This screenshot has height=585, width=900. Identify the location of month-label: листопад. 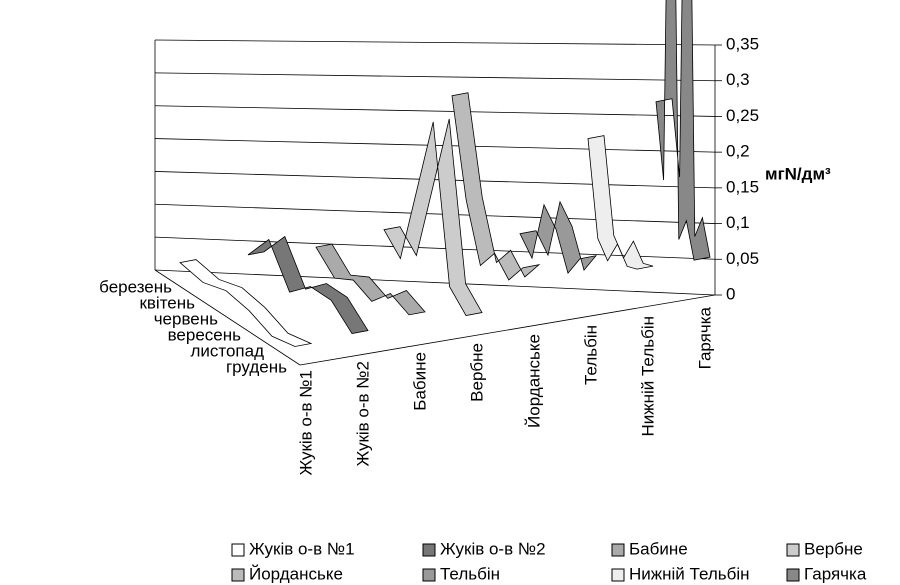
(227, 350).